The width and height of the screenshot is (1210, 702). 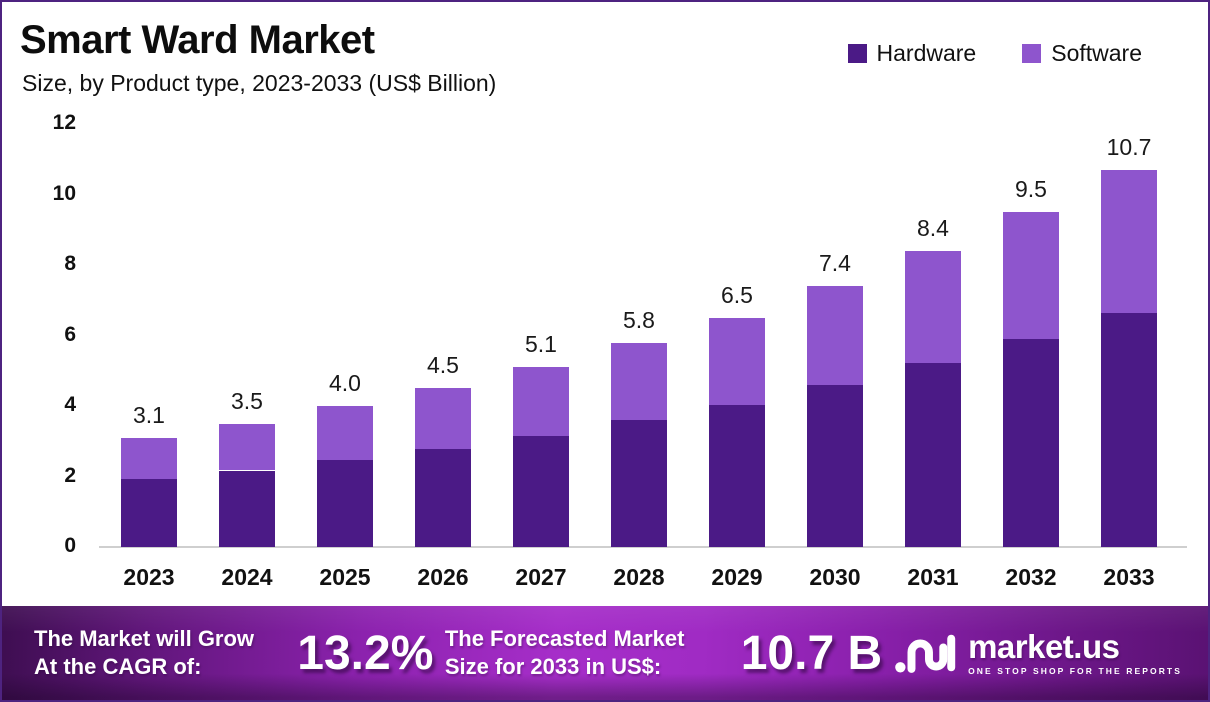 I want to click on x-axis-tick-label: 2025, so click(x=345, y=577).